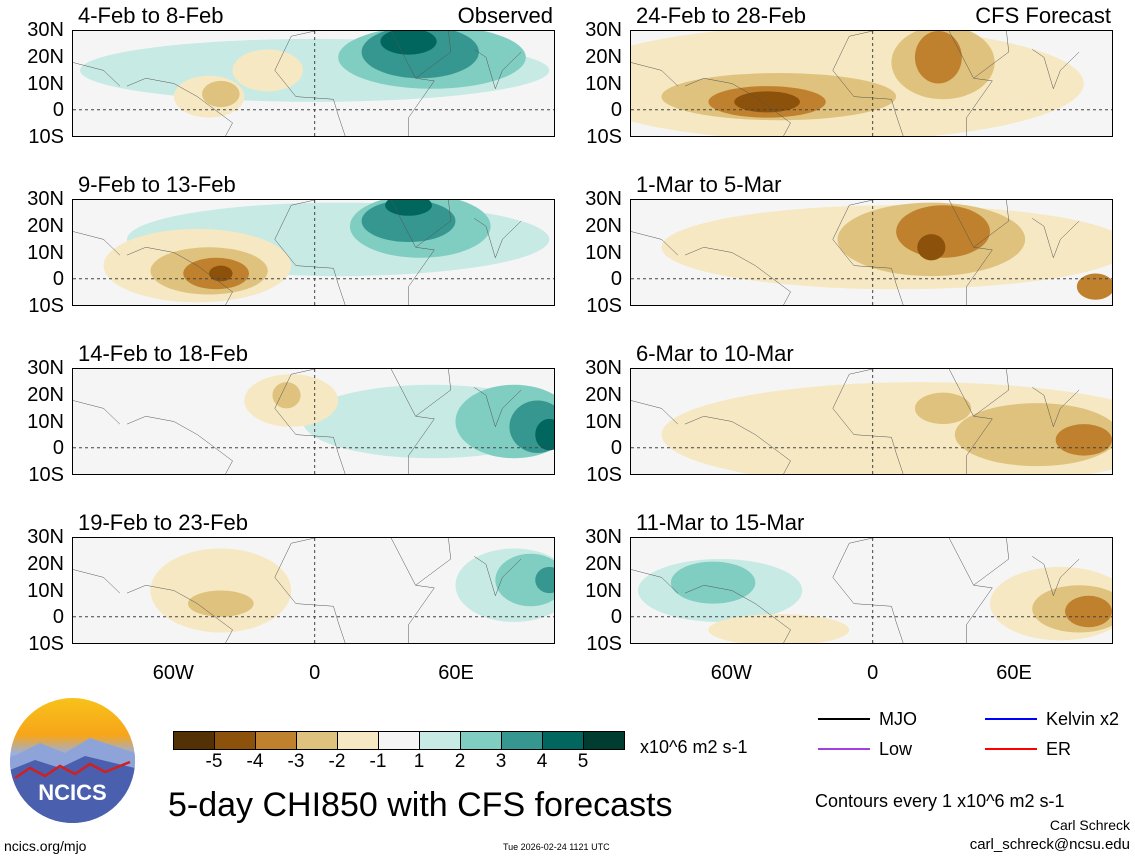 The height and width of the screenshot is (860, 1135). Describe the element at coordinates (1049, 844) in the screenshot. I see `email-link: carl_schreck@ncsu.edu` at that location.